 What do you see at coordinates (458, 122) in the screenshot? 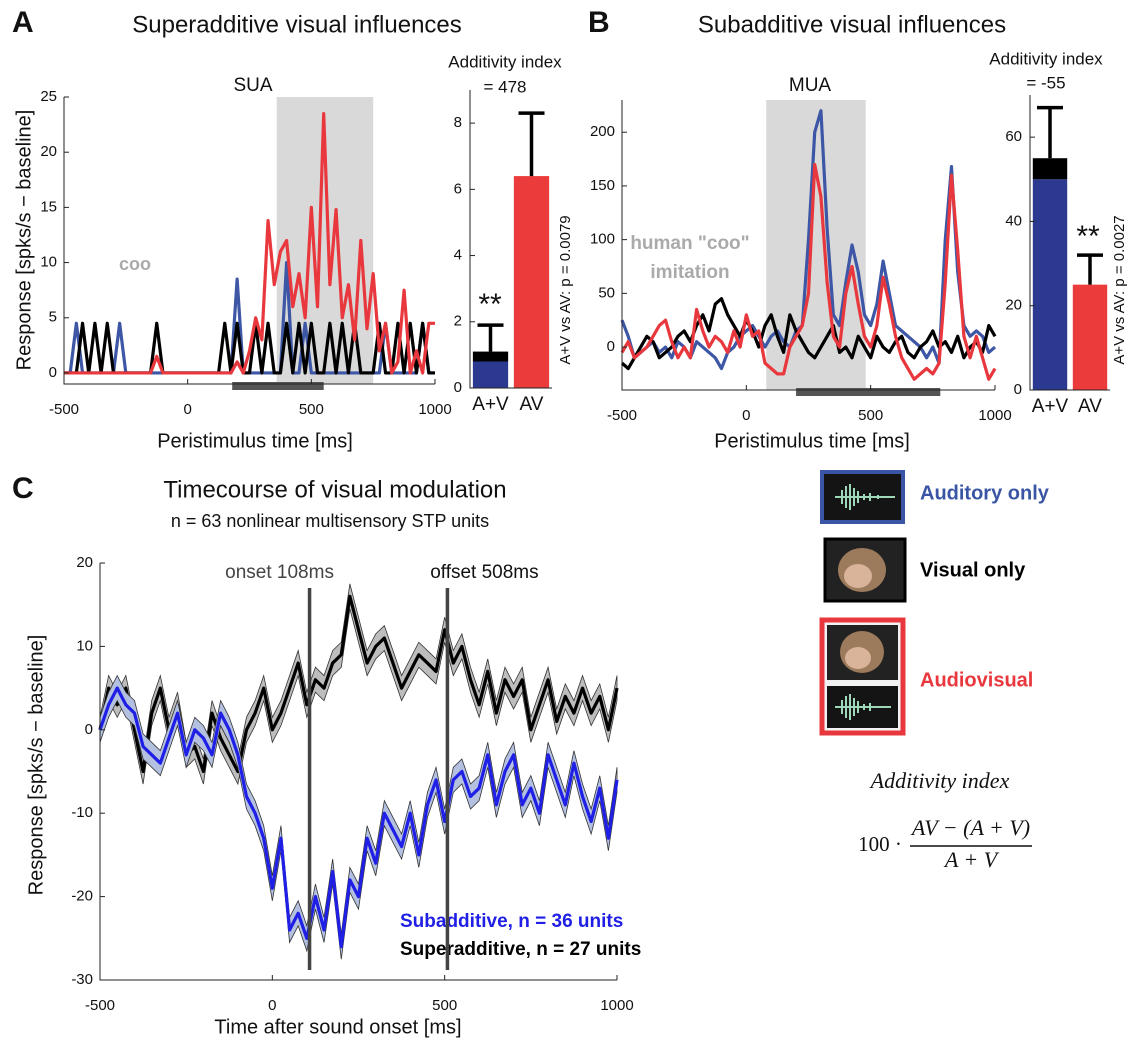
I see `y-tick-label: 8` at bounding box center [458, 122].